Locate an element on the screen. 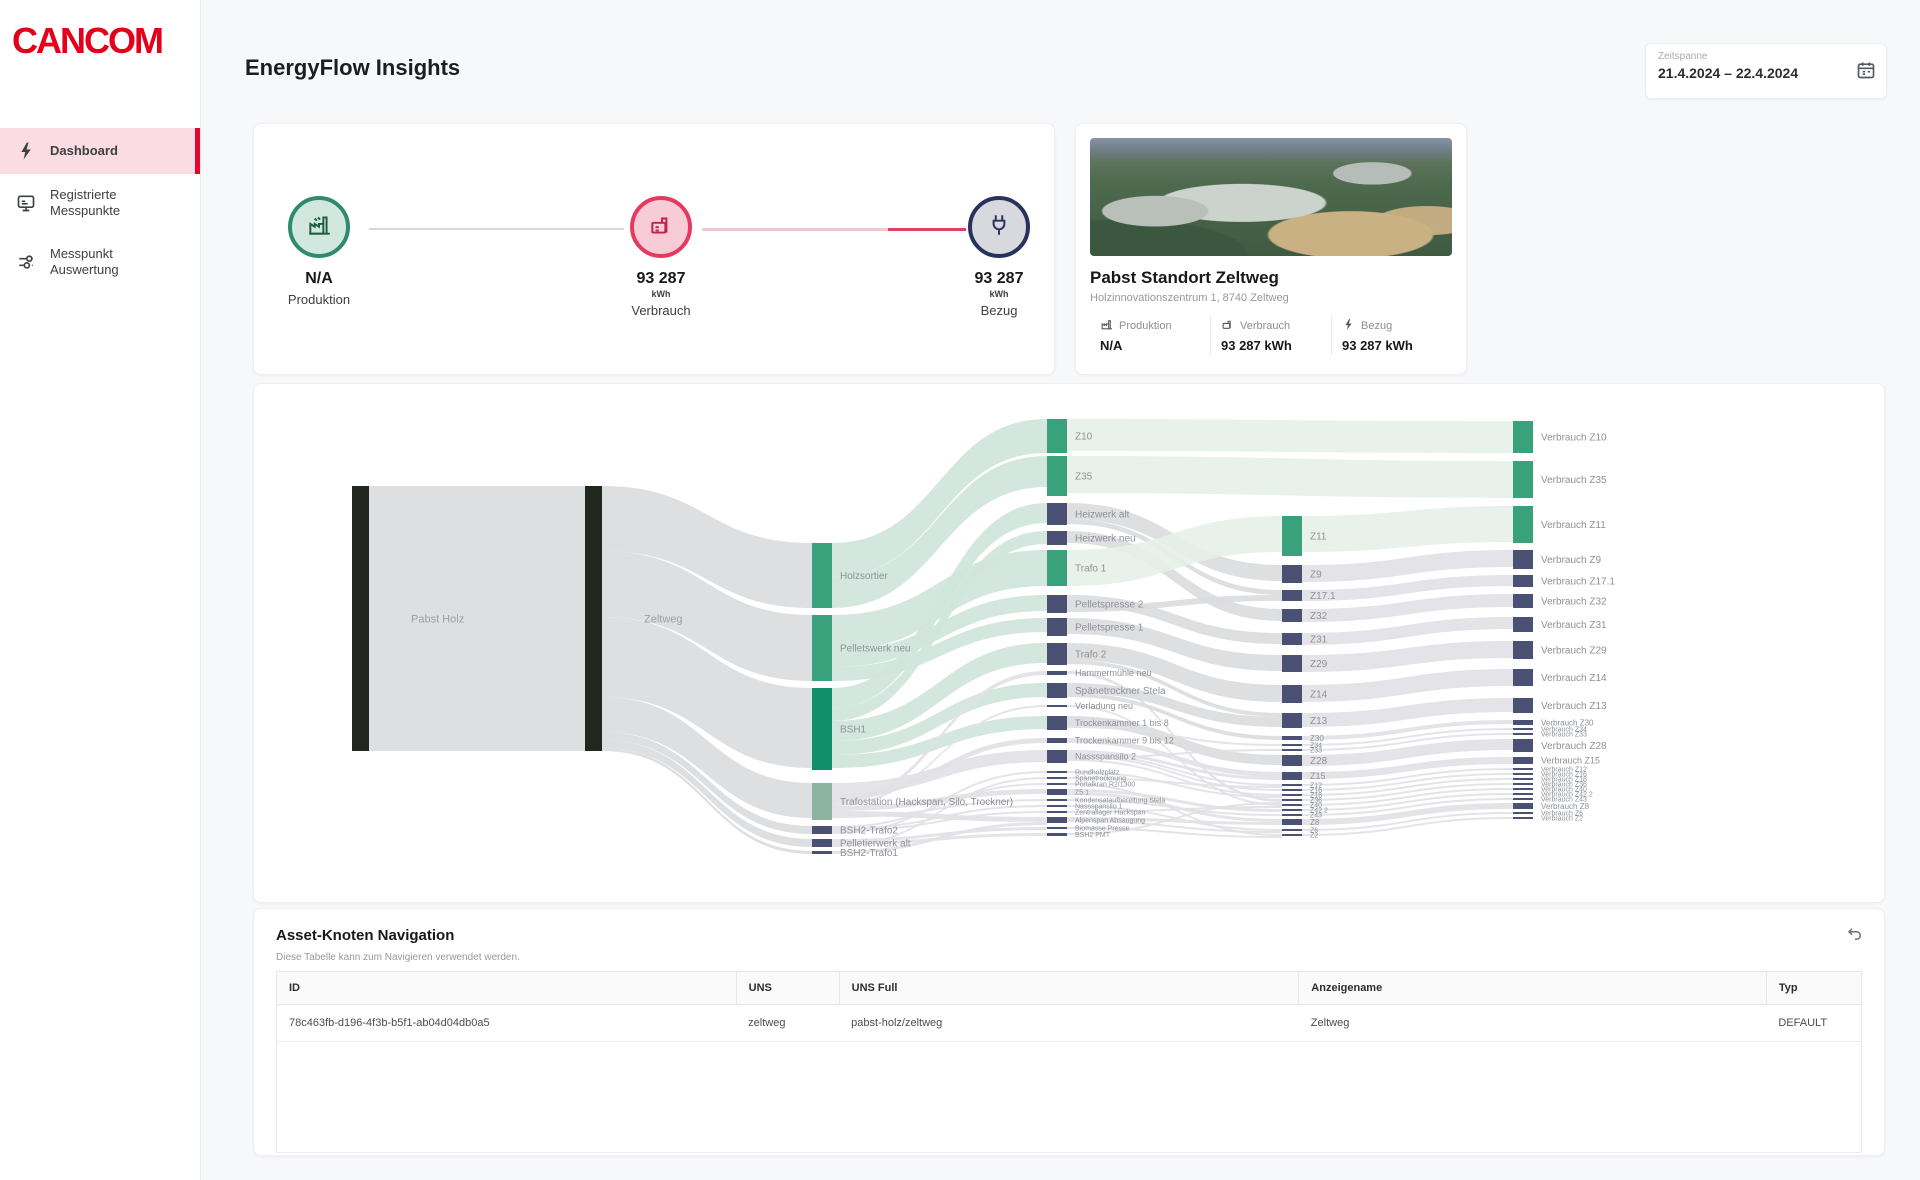  sankey-node-z28 is located at coordinates (1292, 760).